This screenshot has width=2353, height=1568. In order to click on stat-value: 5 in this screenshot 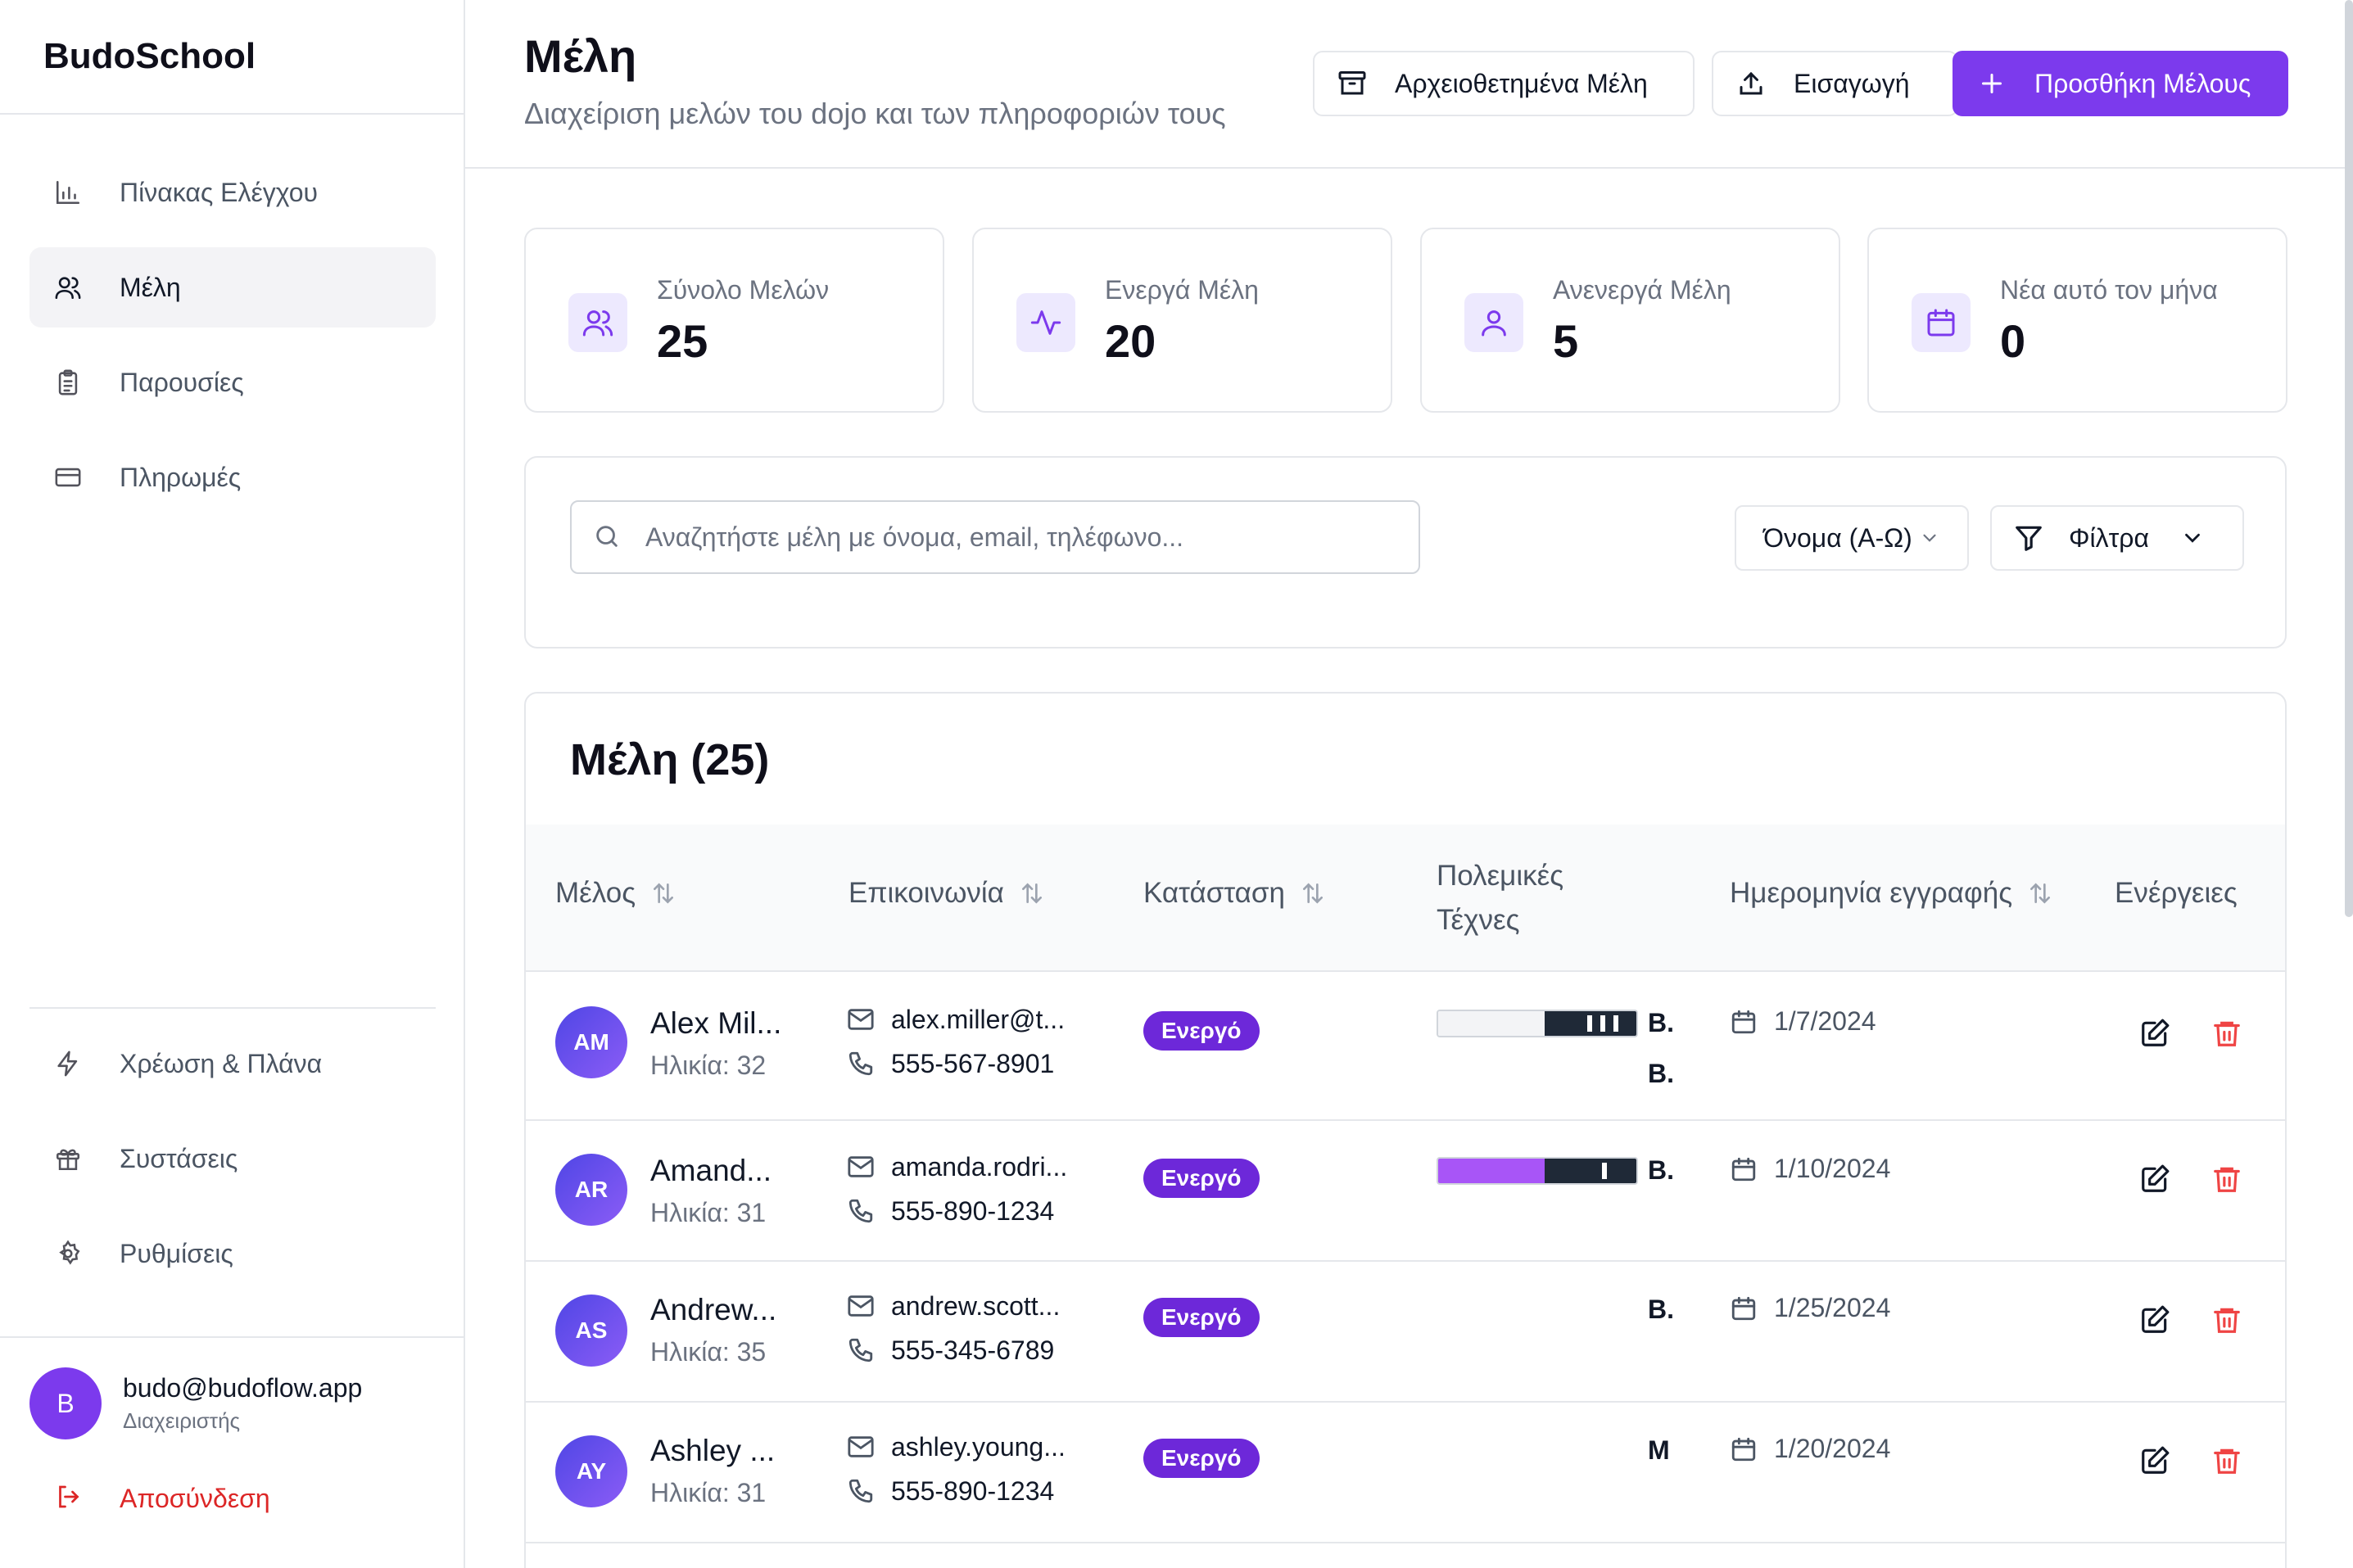, I will do `click(1566, 341)`.